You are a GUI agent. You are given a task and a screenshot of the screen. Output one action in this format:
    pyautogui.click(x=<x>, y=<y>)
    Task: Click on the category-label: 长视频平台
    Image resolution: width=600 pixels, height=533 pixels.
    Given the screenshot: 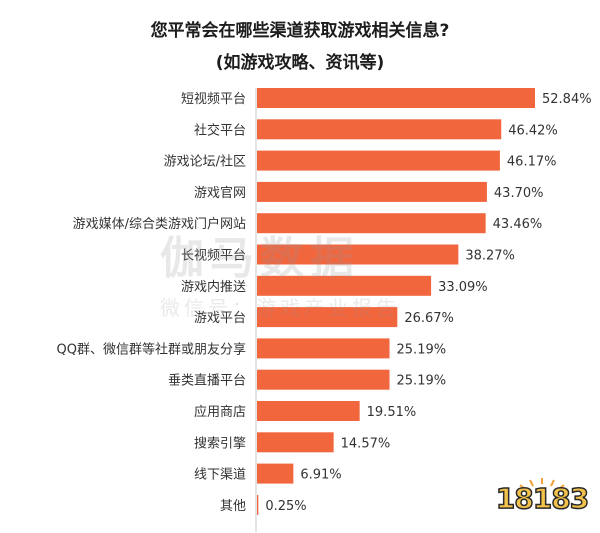 What is the action you would take?
    pyautogui.click(x=213, y=256)
    